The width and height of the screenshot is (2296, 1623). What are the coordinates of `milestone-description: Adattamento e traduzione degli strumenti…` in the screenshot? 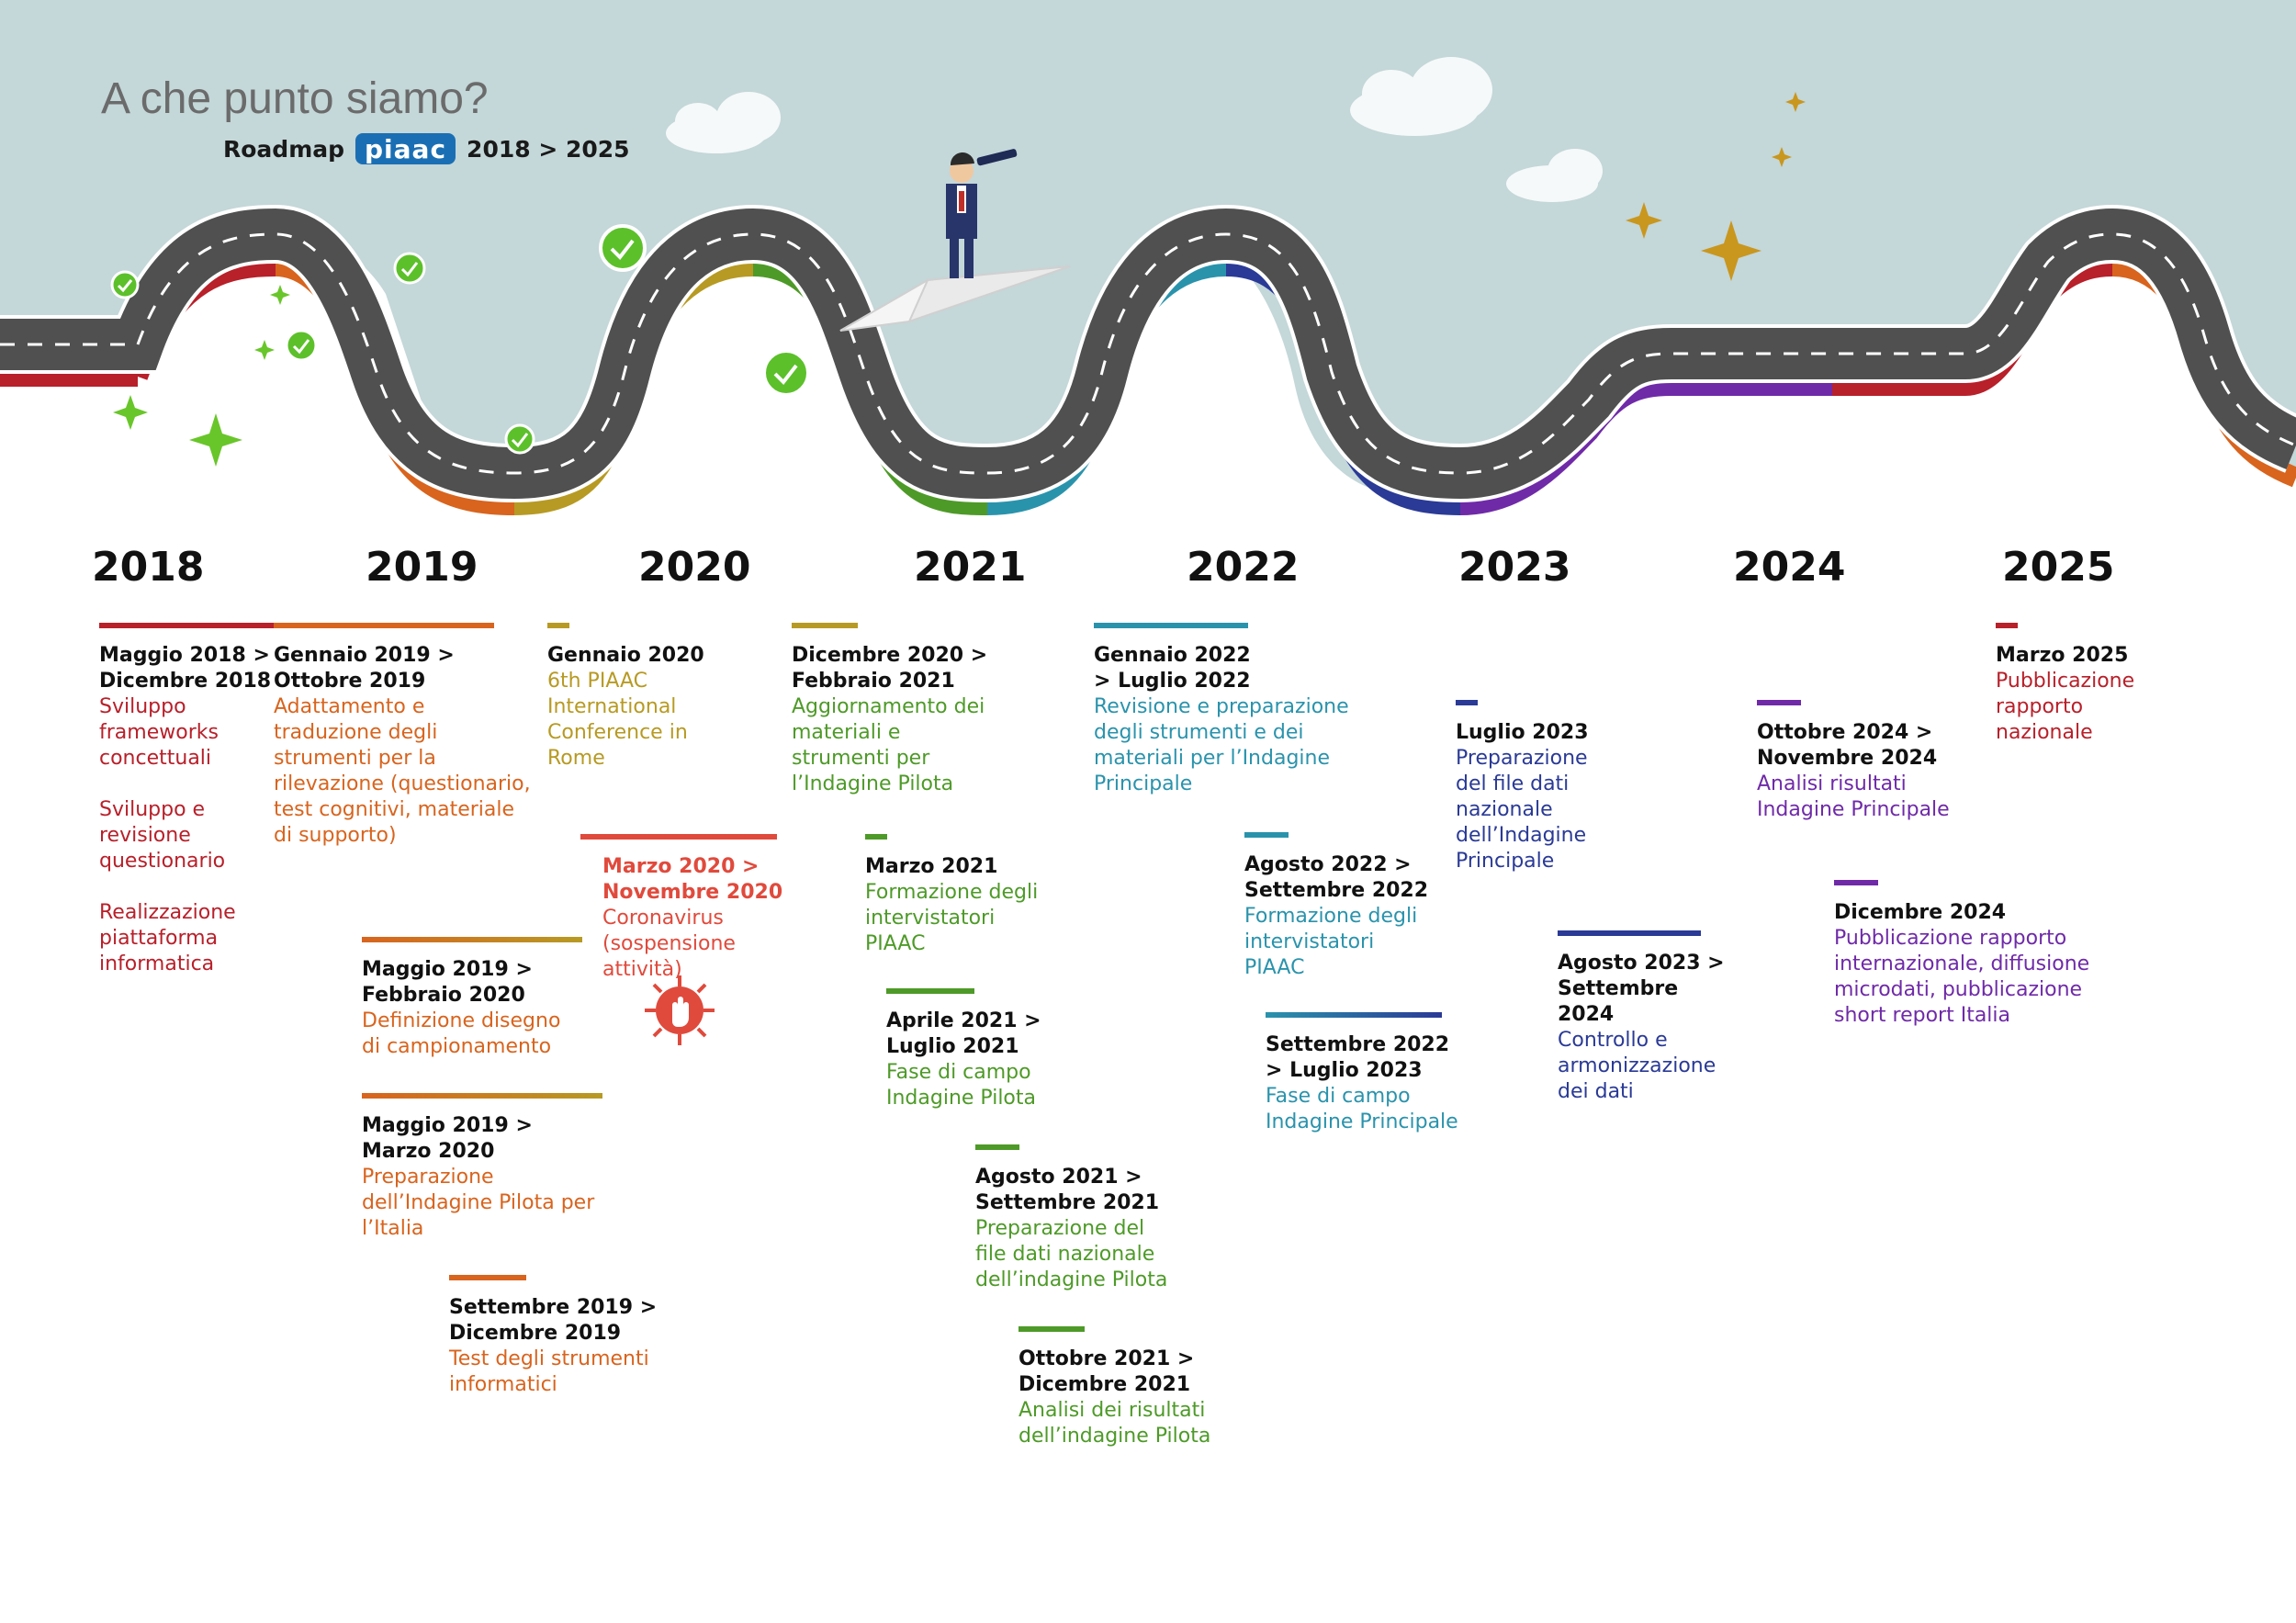 It's located at (403, 771).